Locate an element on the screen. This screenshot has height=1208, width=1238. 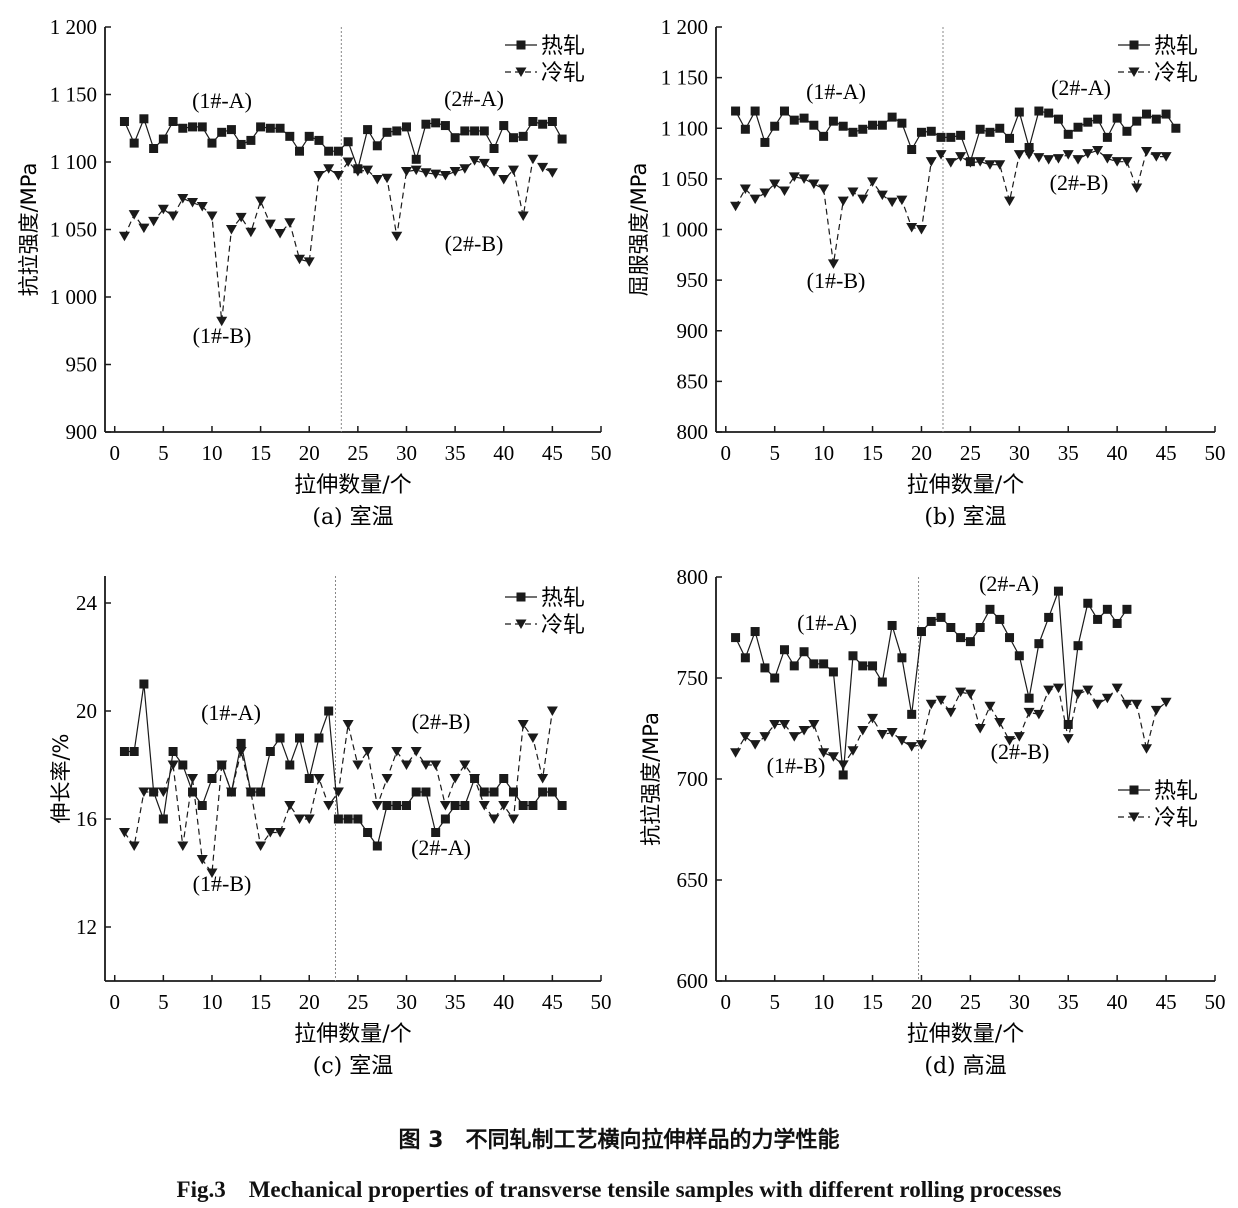
y-tick-label: 1 050 is located at coordinates (684, 179).